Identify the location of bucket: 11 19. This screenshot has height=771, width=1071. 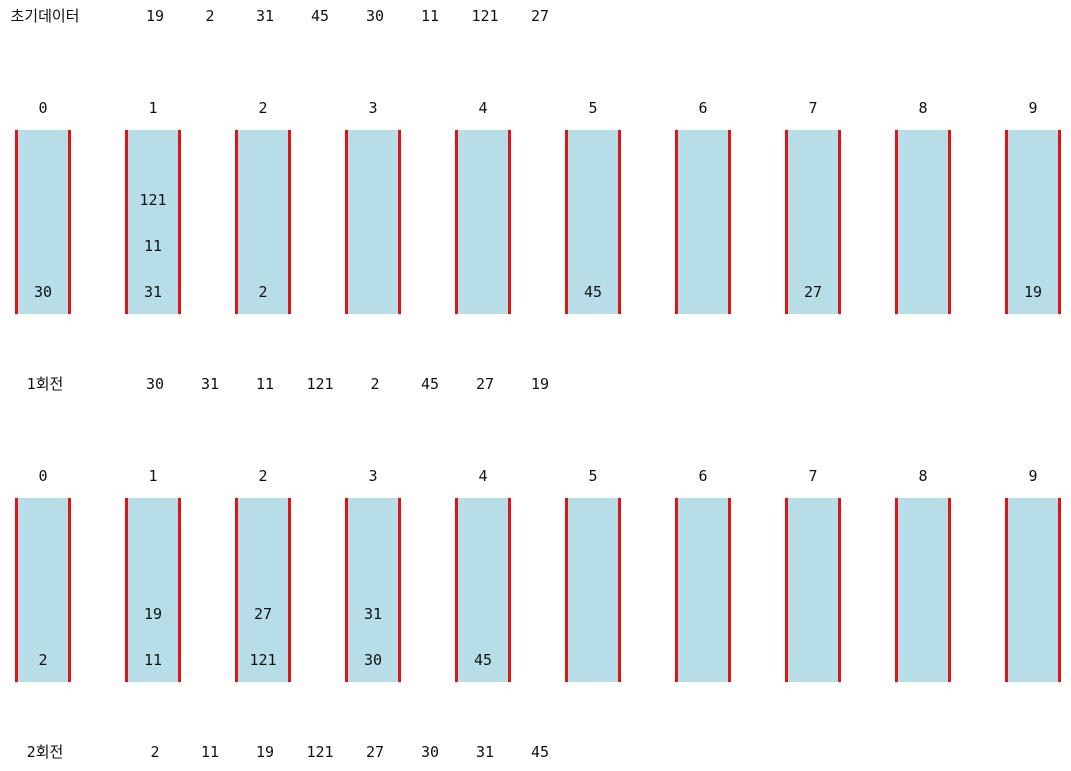
(153, 590).